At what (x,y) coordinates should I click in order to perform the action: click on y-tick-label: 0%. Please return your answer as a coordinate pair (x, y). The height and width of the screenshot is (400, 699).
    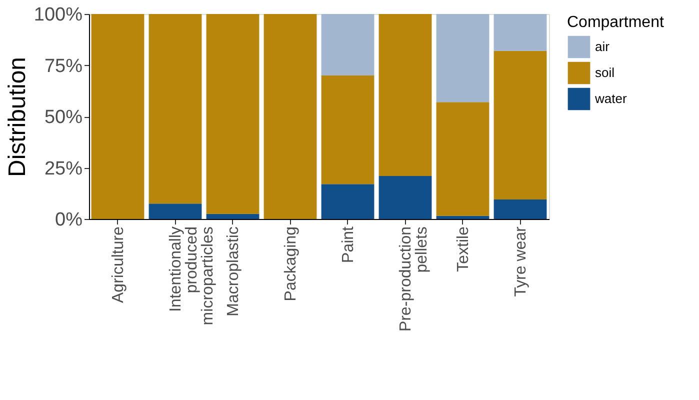
    Looking at the image, I should click on (69, 220).